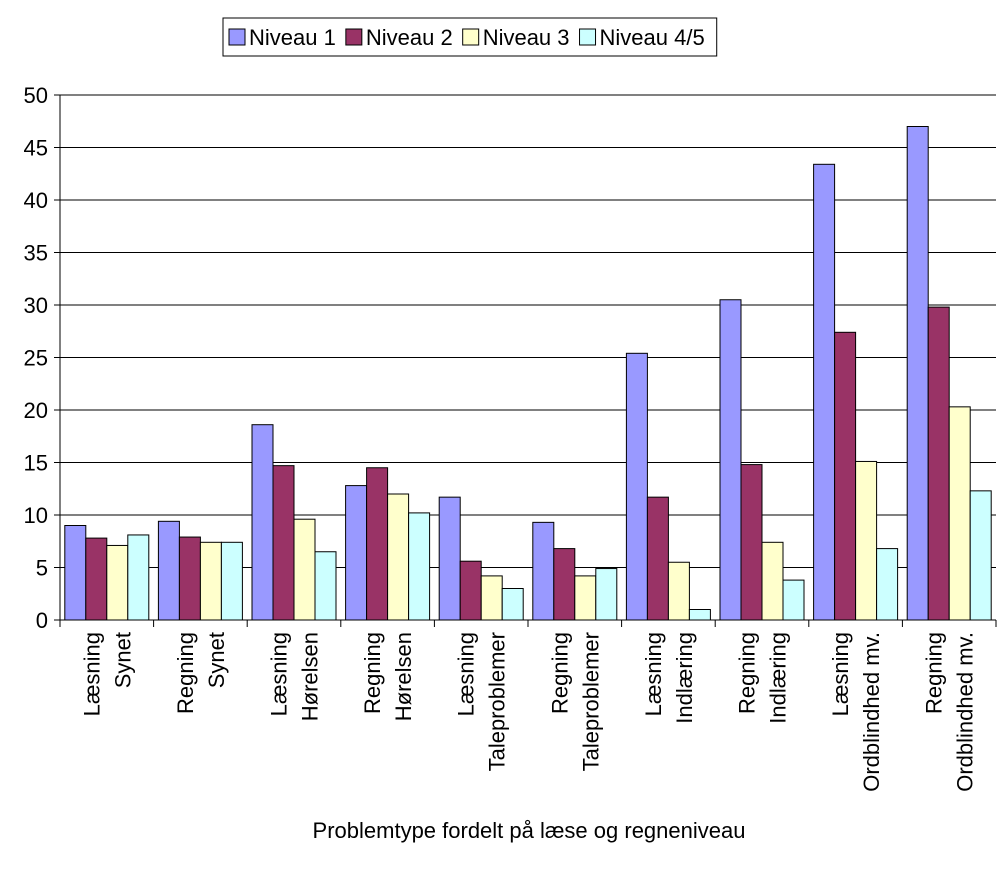 Image resolution: width=998 pixels, height=876 pixels. I want to click on y-tick-labels: 0 5 10 15 20 25 30 35 40 45 50, so click(36, 358).